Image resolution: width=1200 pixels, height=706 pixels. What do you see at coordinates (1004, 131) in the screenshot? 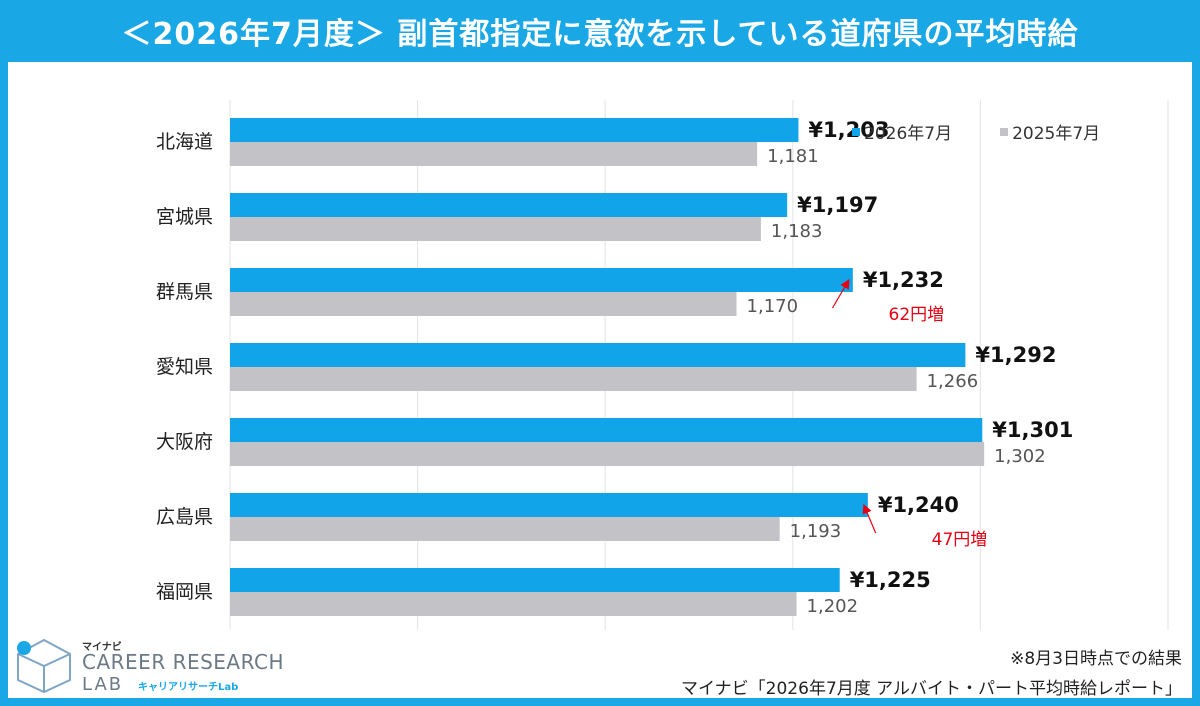
I see `legend-swatch-2025` at bounding box center [1004, 131].